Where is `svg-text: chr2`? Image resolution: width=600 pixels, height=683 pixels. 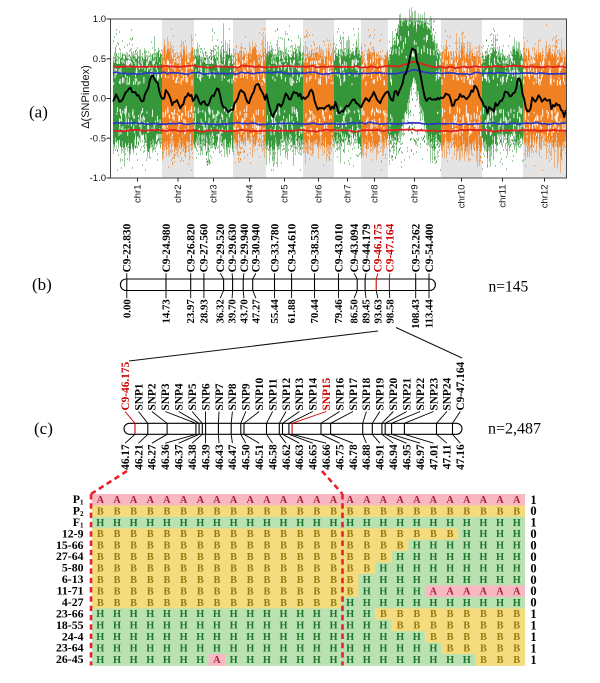 svg-text: chr2 is located at coordinates (178, 194).